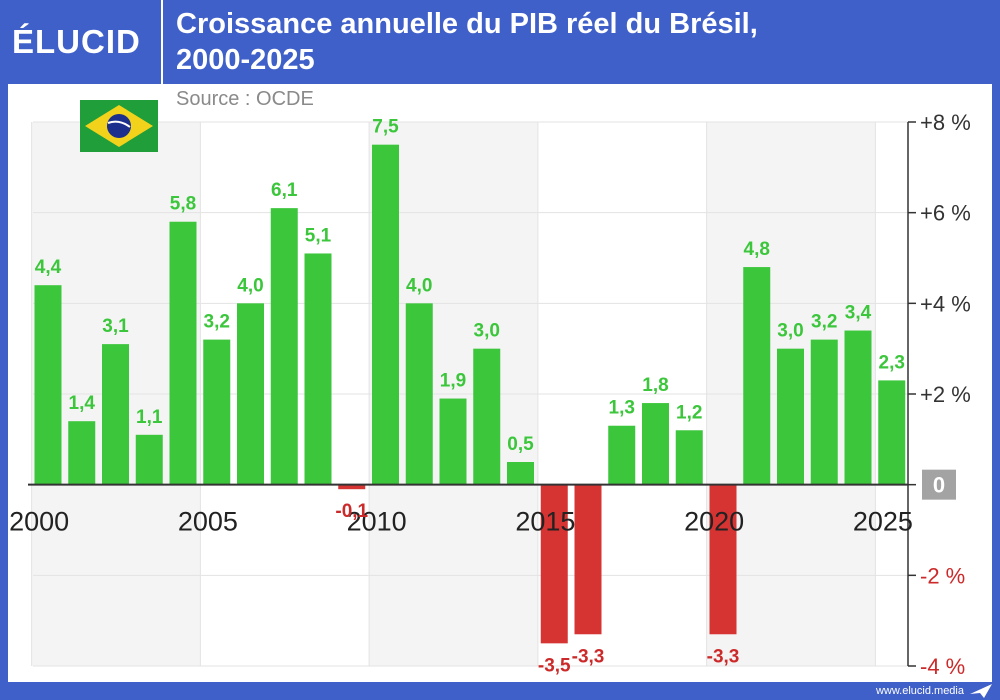 The height and width of the screenshot is (700, 1000). What do you see at coordinates (419, 285) in the screenshot?
I see `value-label-2011: 4,0` at bounding box center [419, 285].